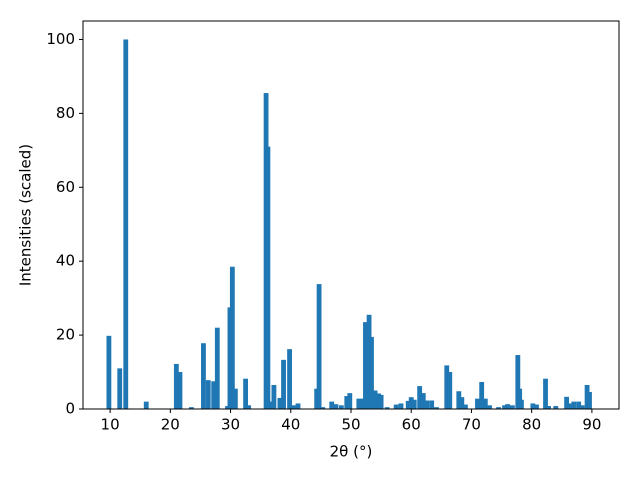 The image size is (640, 480). What do you see at coordinates (60, 39) in the screenshot?
I see `y-tick-label: 100` at bounding box center [60, 39].